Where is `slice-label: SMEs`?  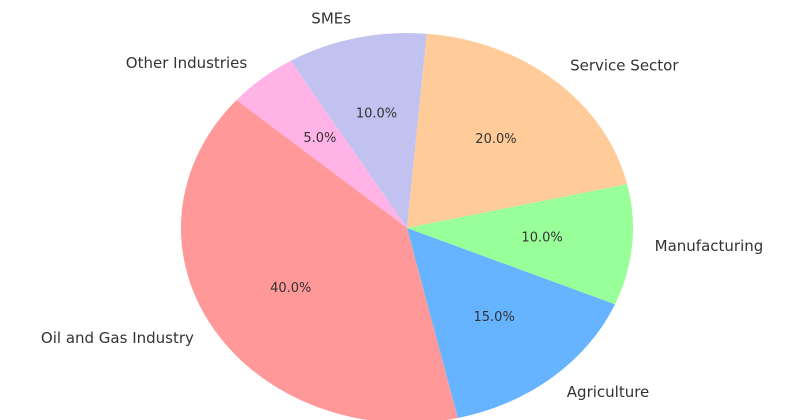 slice-label: SMEs is located at coordinates (331, 18).